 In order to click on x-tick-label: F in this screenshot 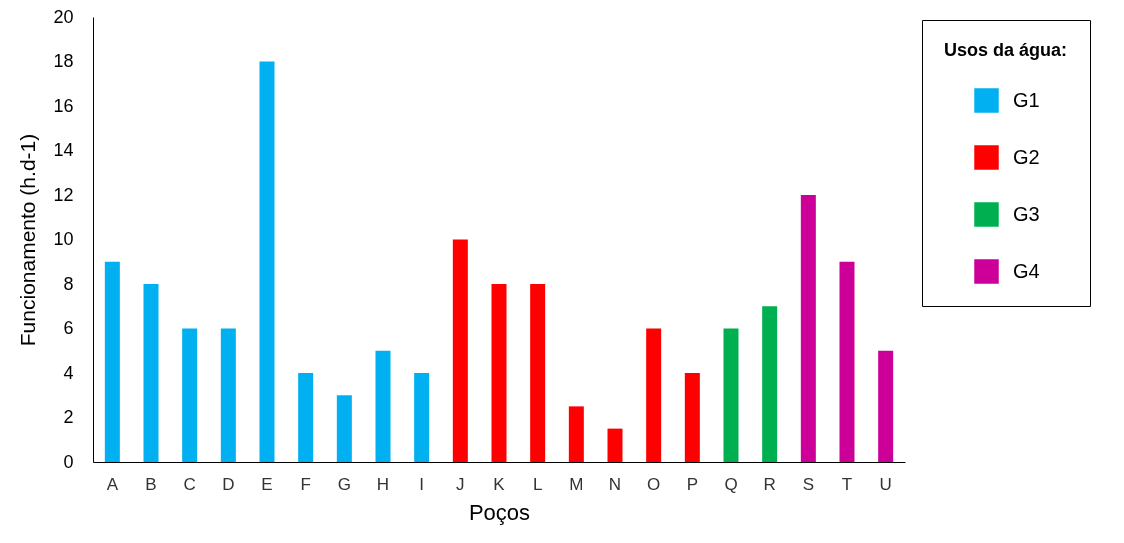, I will do `click(305, 484)`.